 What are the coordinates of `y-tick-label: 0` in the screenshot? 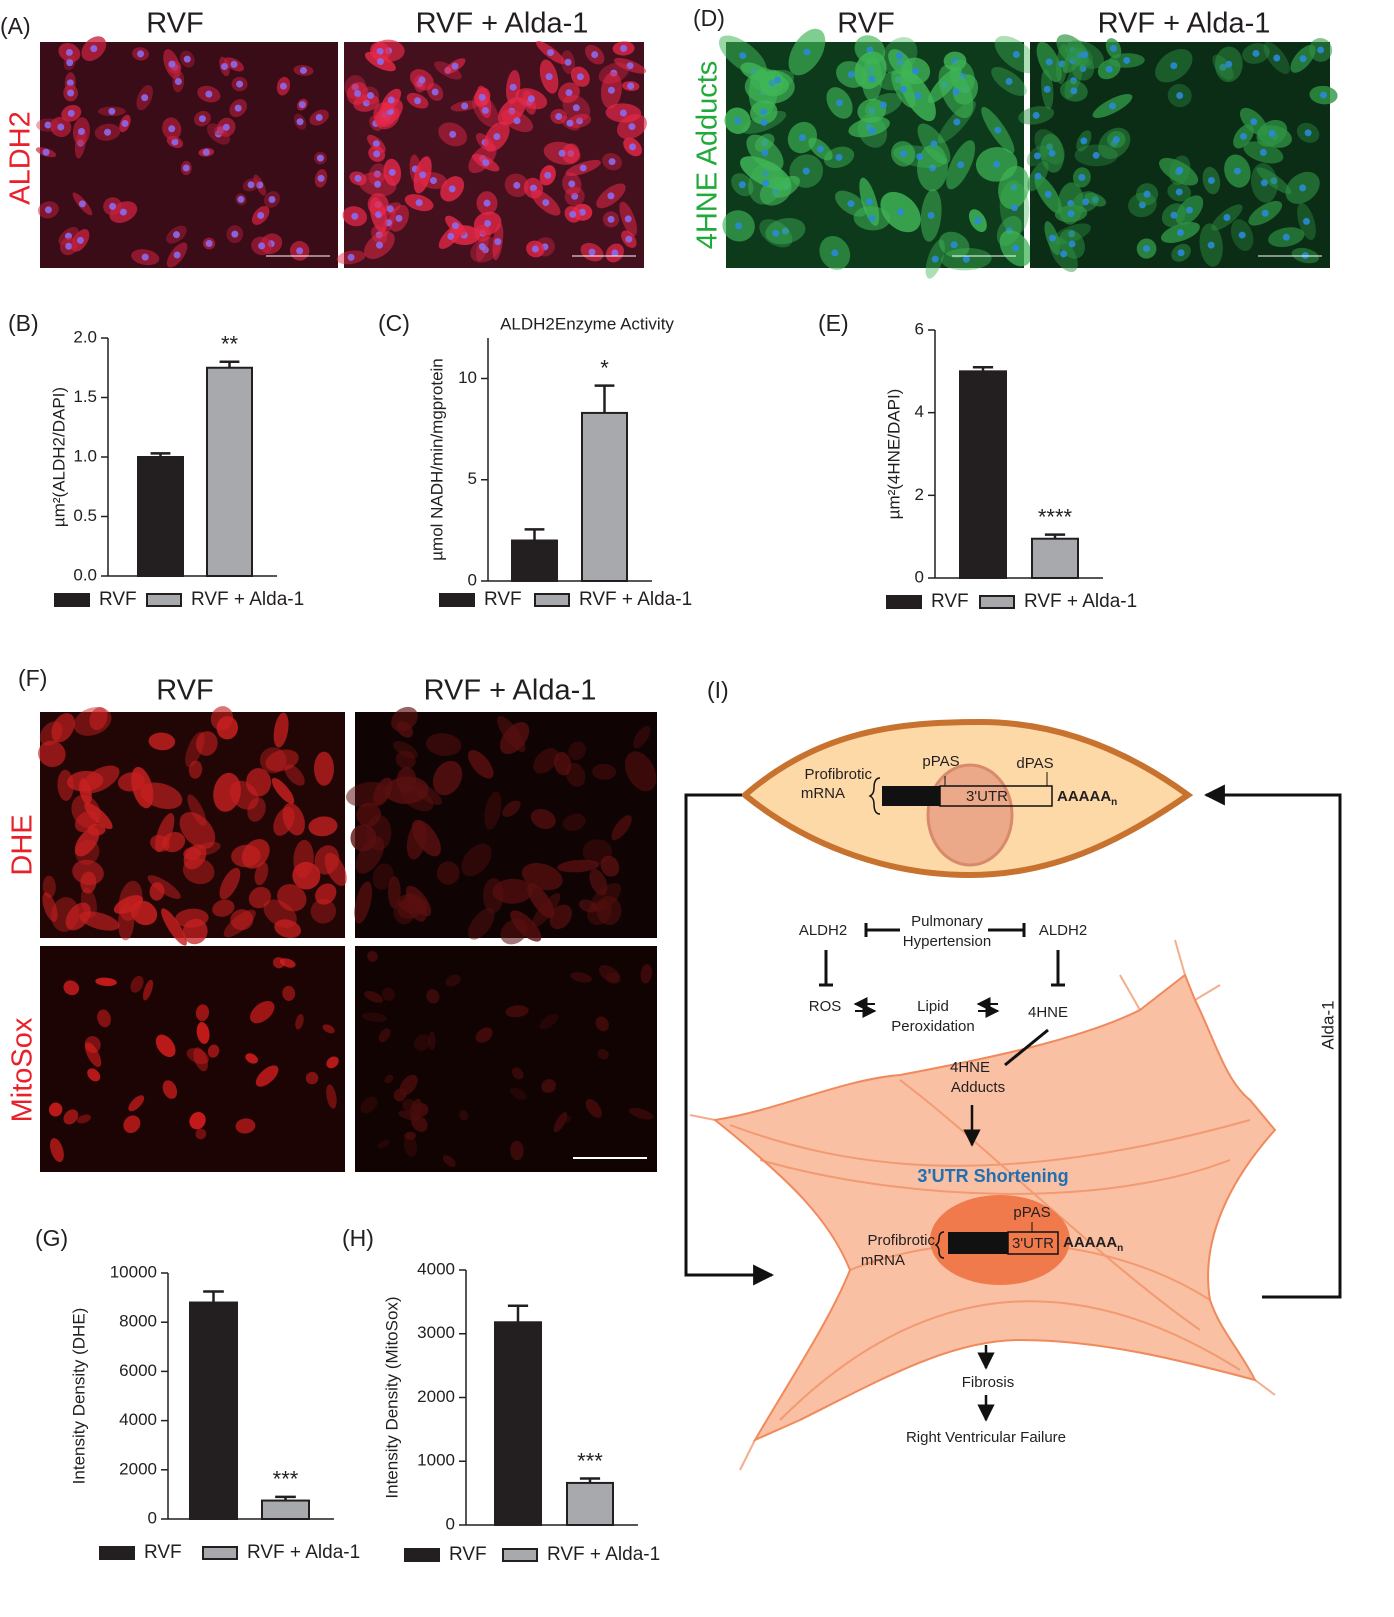 It's located at (472, 579).